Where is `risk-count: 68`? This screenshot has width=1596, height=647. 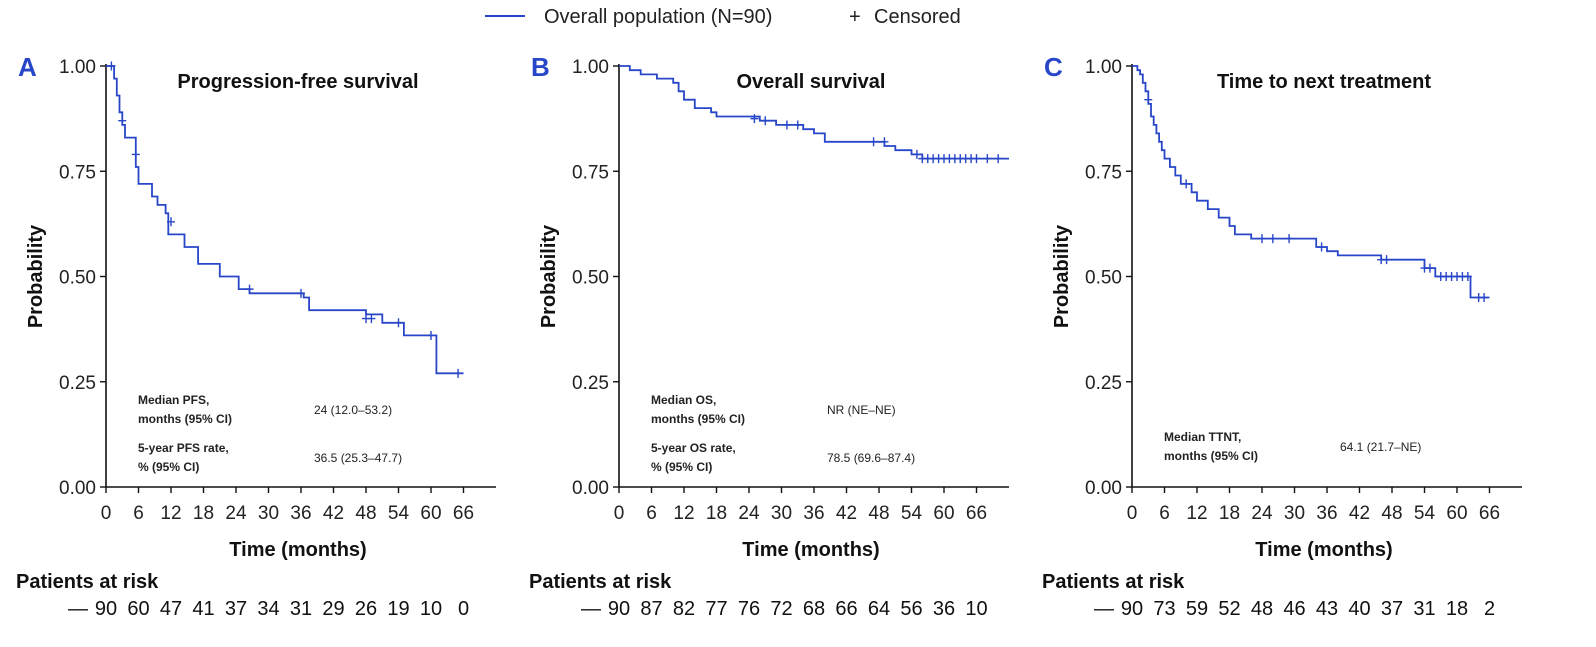 risk-count: 68 is located at coordinates (814, 609).